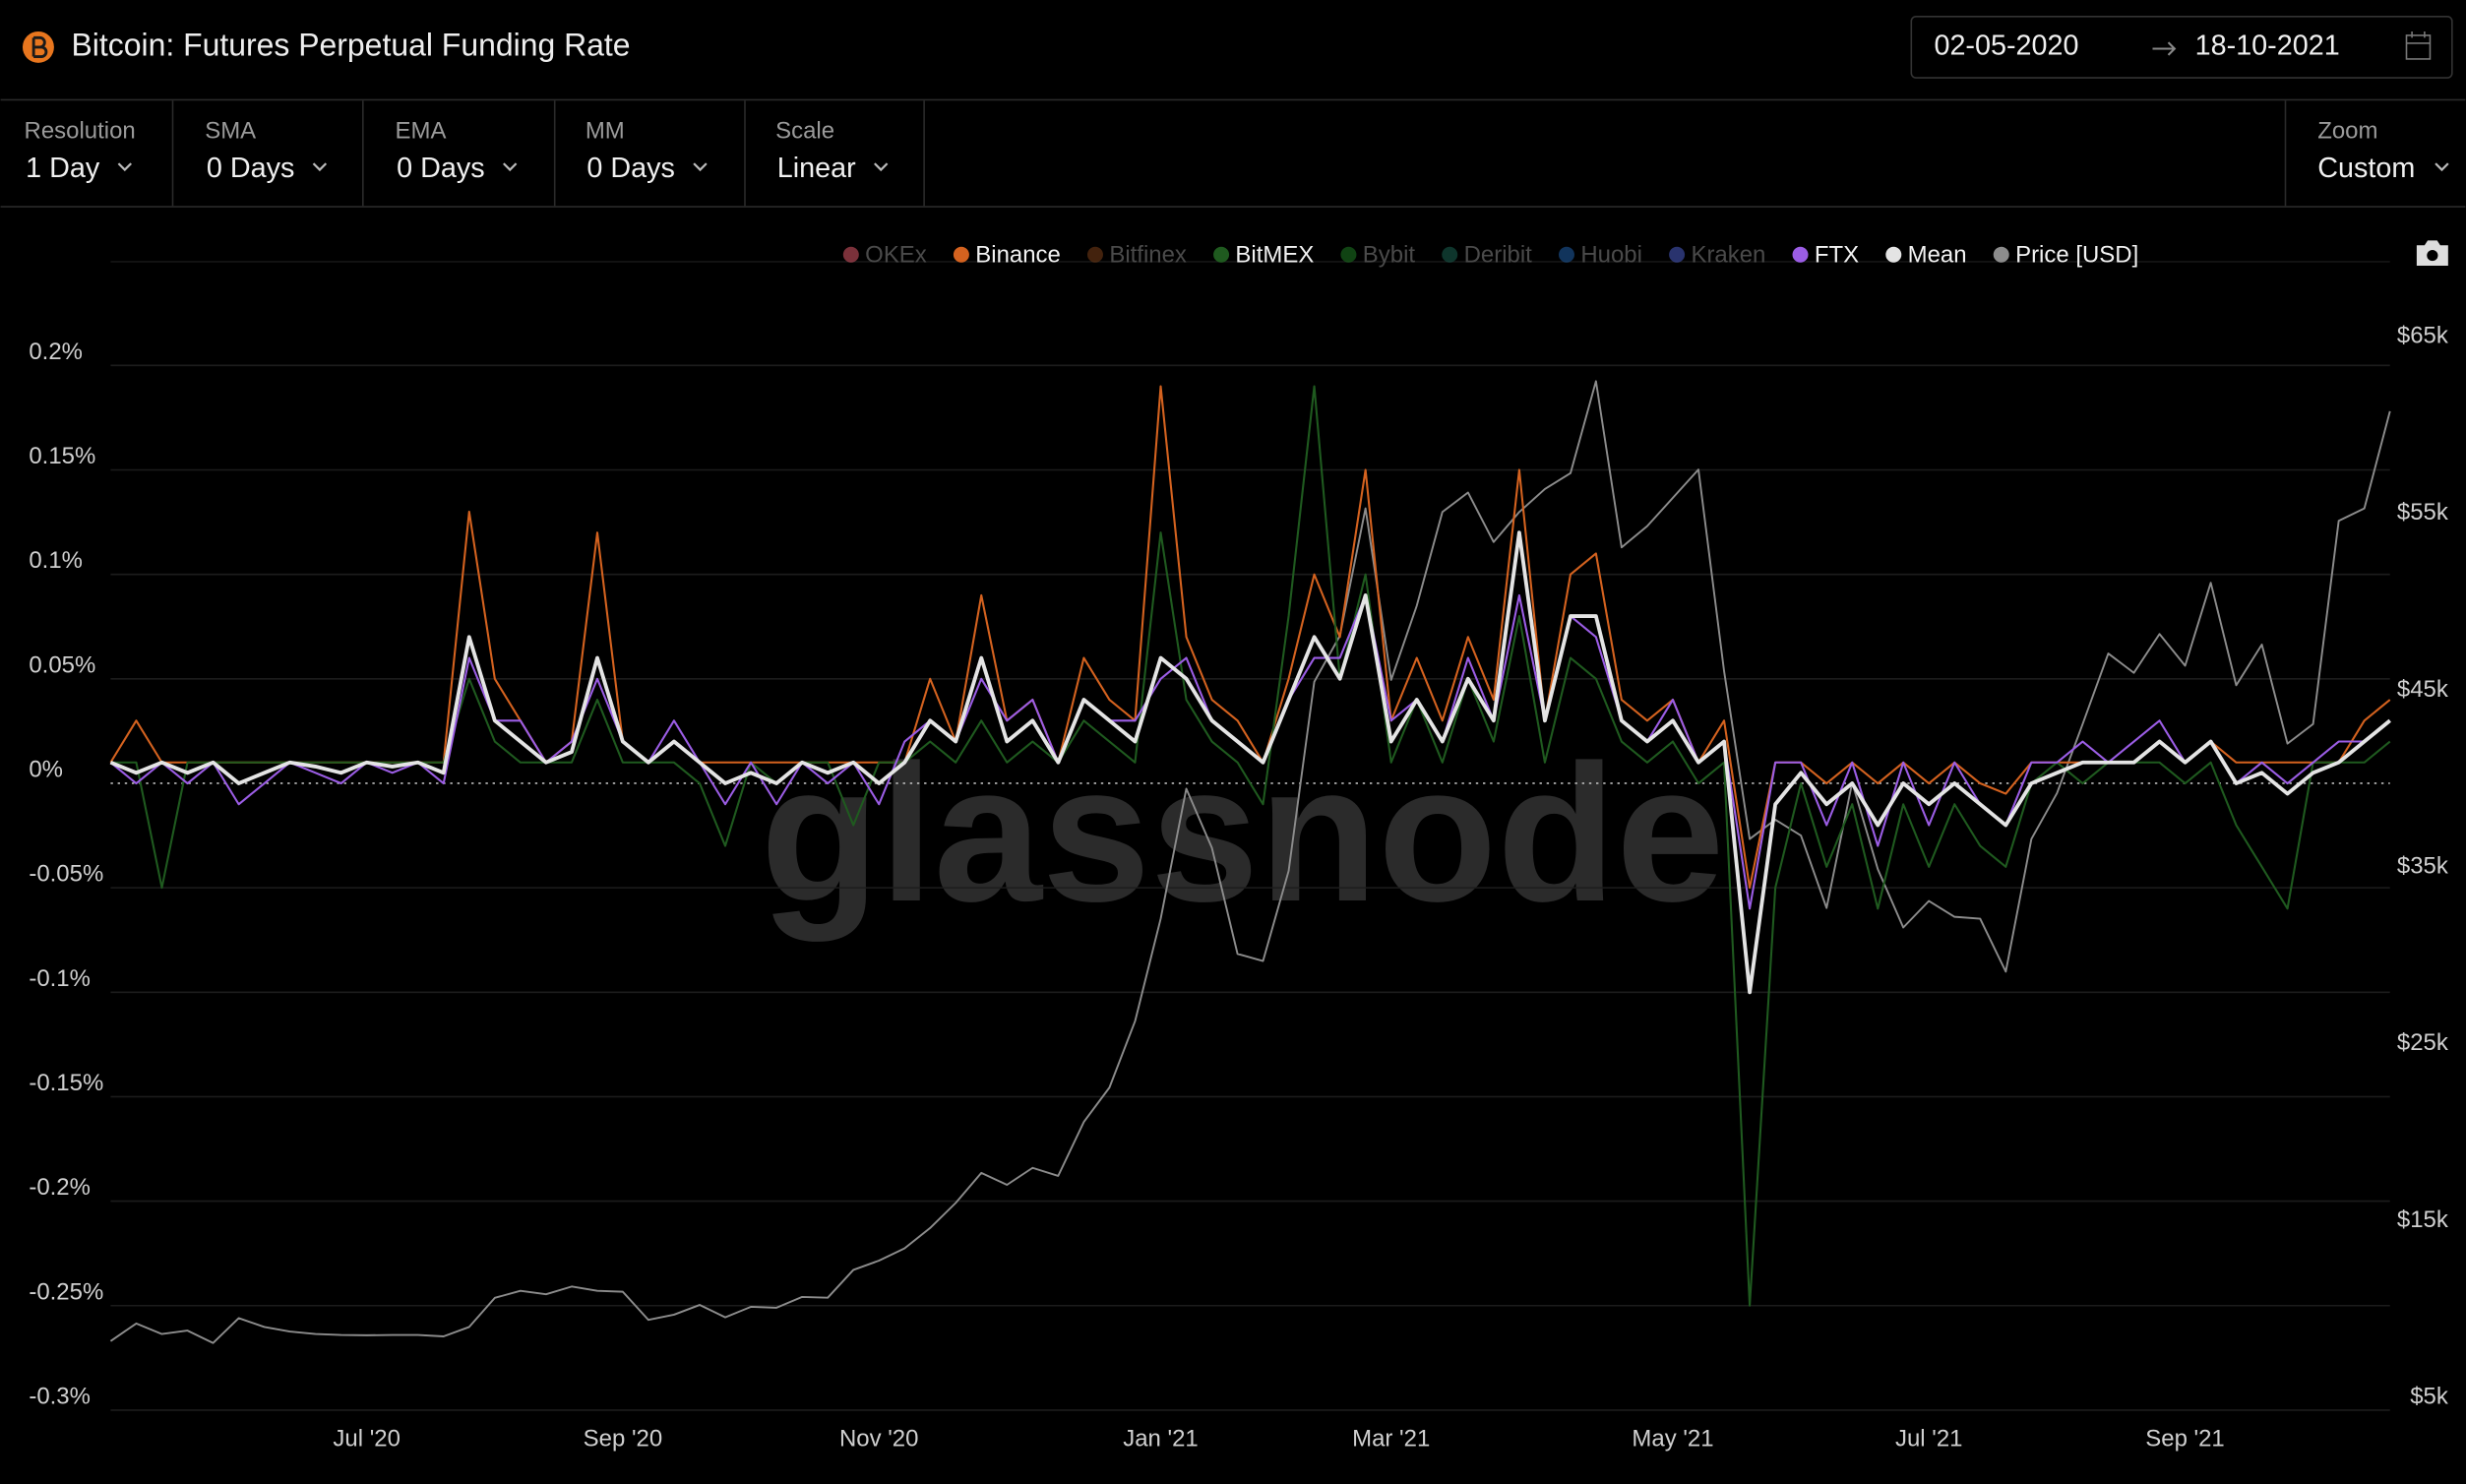 The height and width of the screenshot is (1484, 2466). Describe the element at coordinates (2429, 1396) in the screenshot. I see `y2-tick-label: $5k` at that location.